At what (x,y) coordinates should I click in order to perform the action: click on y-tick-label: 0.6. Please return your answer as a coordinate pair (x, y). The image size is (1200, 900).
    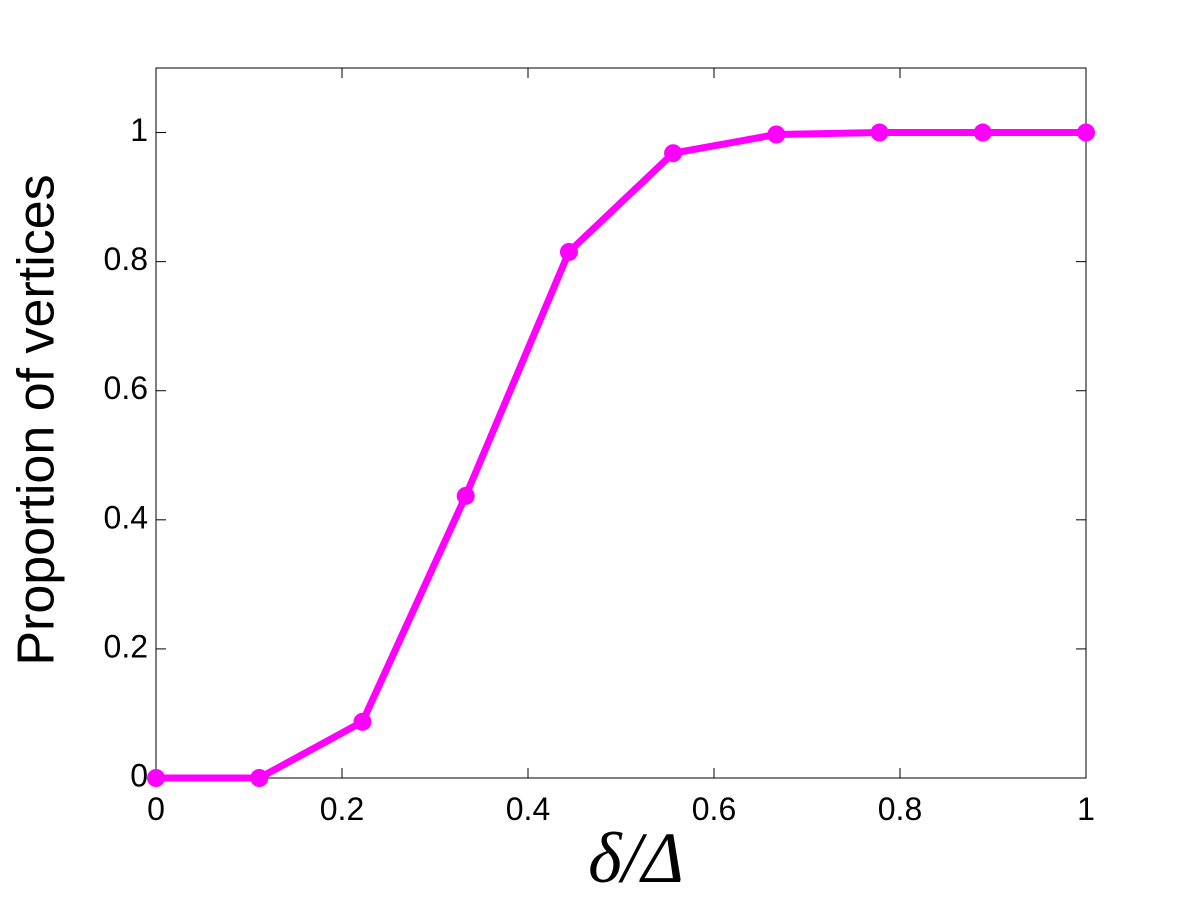
    Looking at the image, I should click on (126, 388).